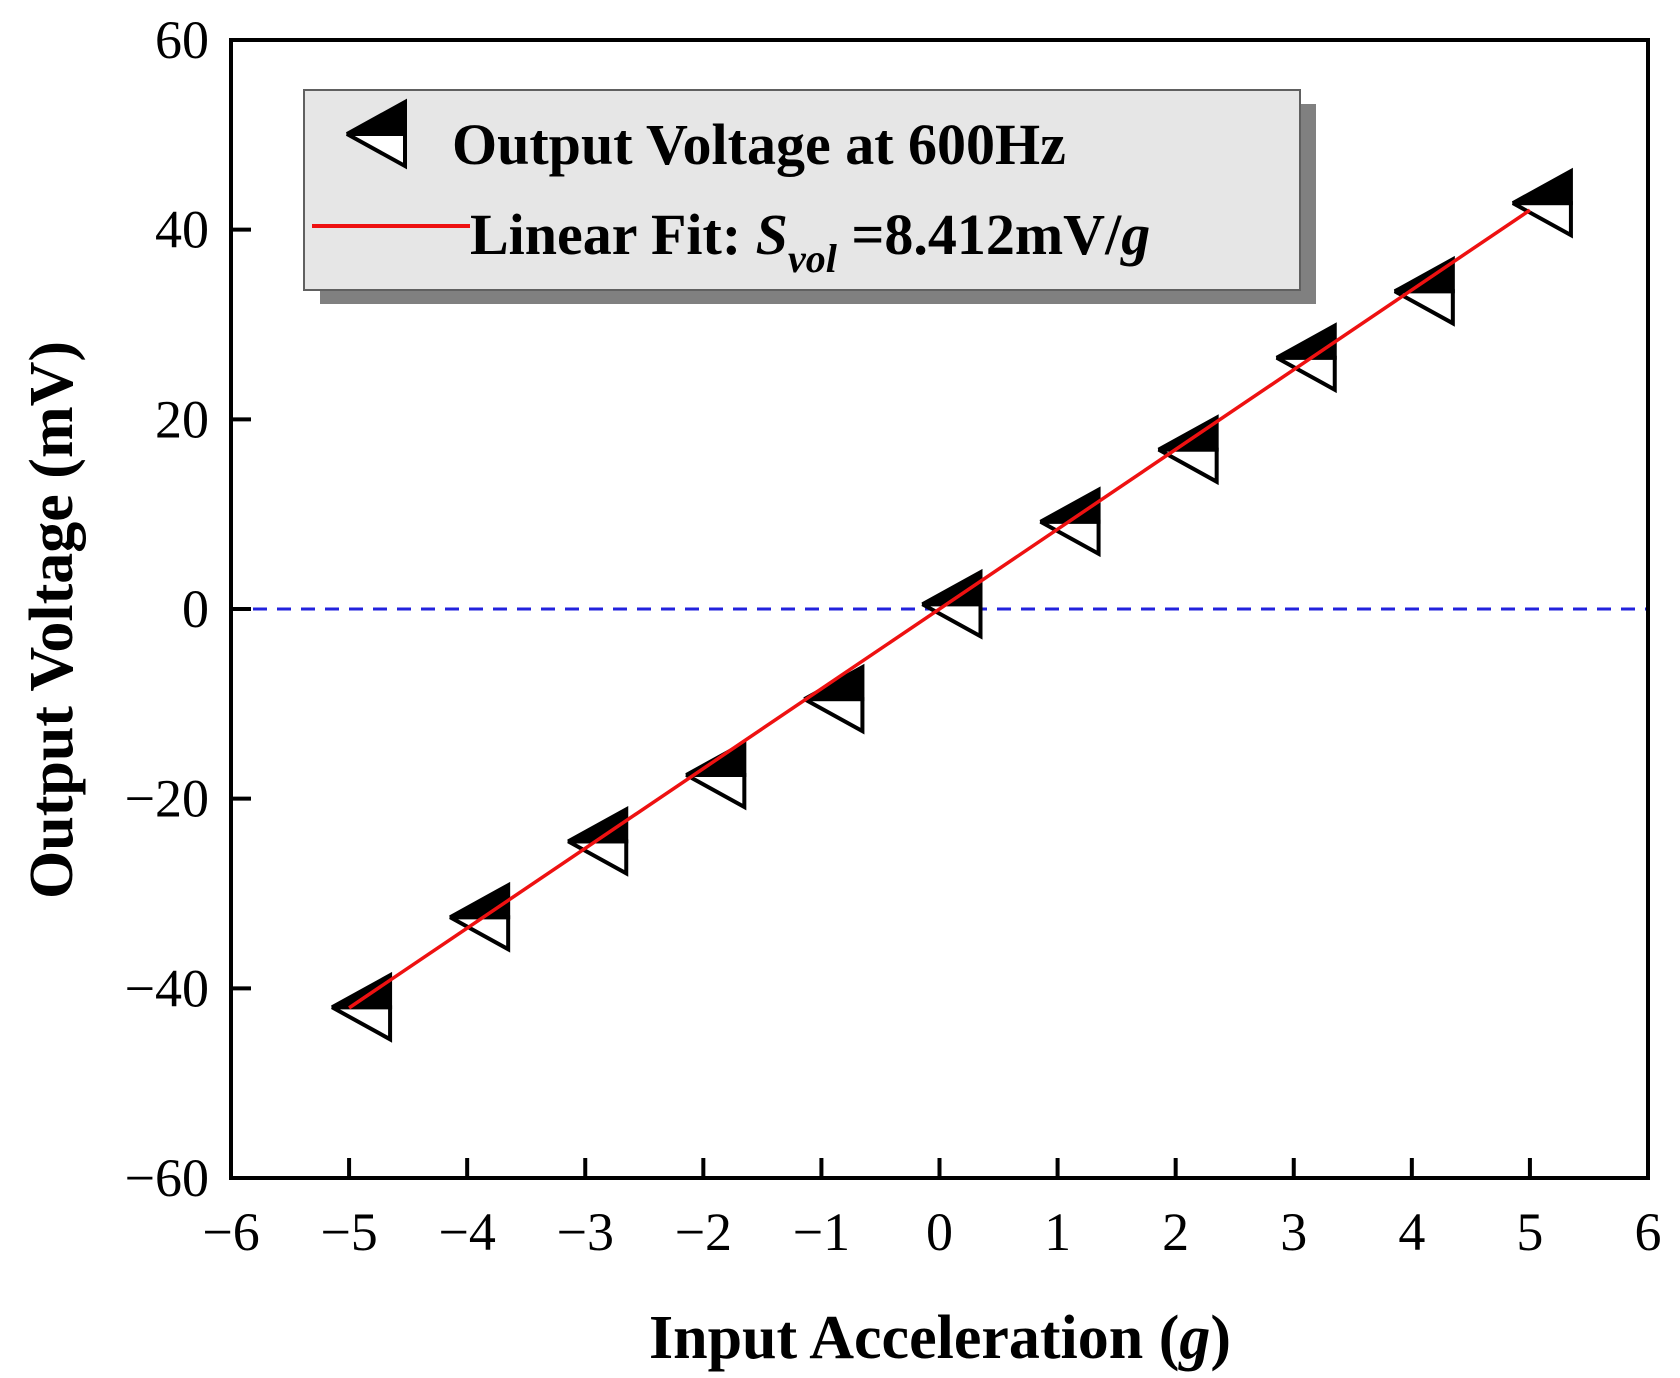  Describe the element at coordinates (896, 1338) in the screenshot. I see `x-axis-title-text: Input Acceleration` at that location.